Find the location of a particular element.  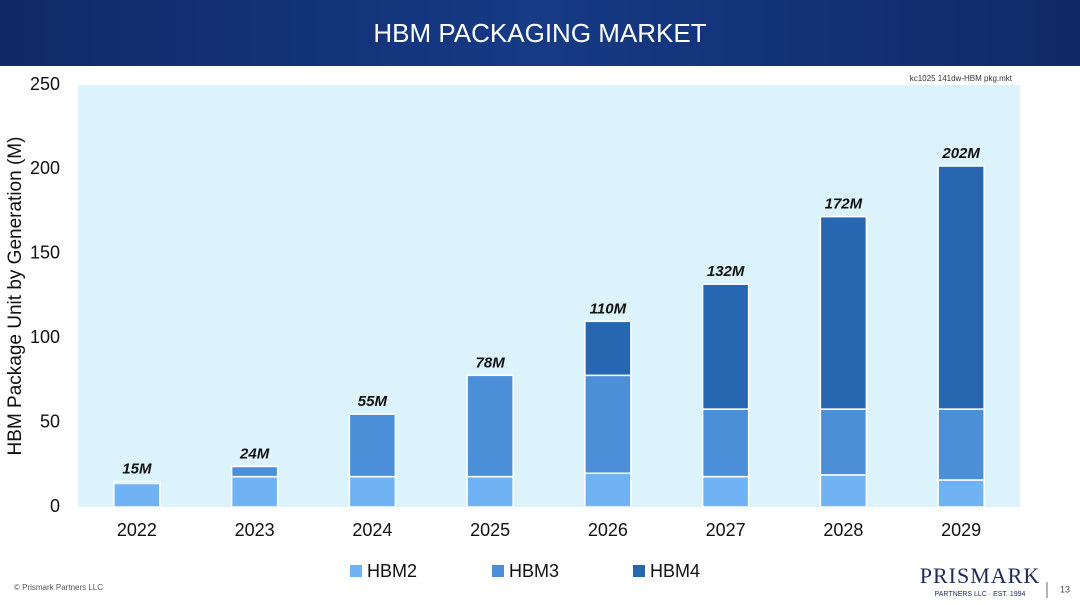

page-number: 13 is located at coordinates (1065, 589).